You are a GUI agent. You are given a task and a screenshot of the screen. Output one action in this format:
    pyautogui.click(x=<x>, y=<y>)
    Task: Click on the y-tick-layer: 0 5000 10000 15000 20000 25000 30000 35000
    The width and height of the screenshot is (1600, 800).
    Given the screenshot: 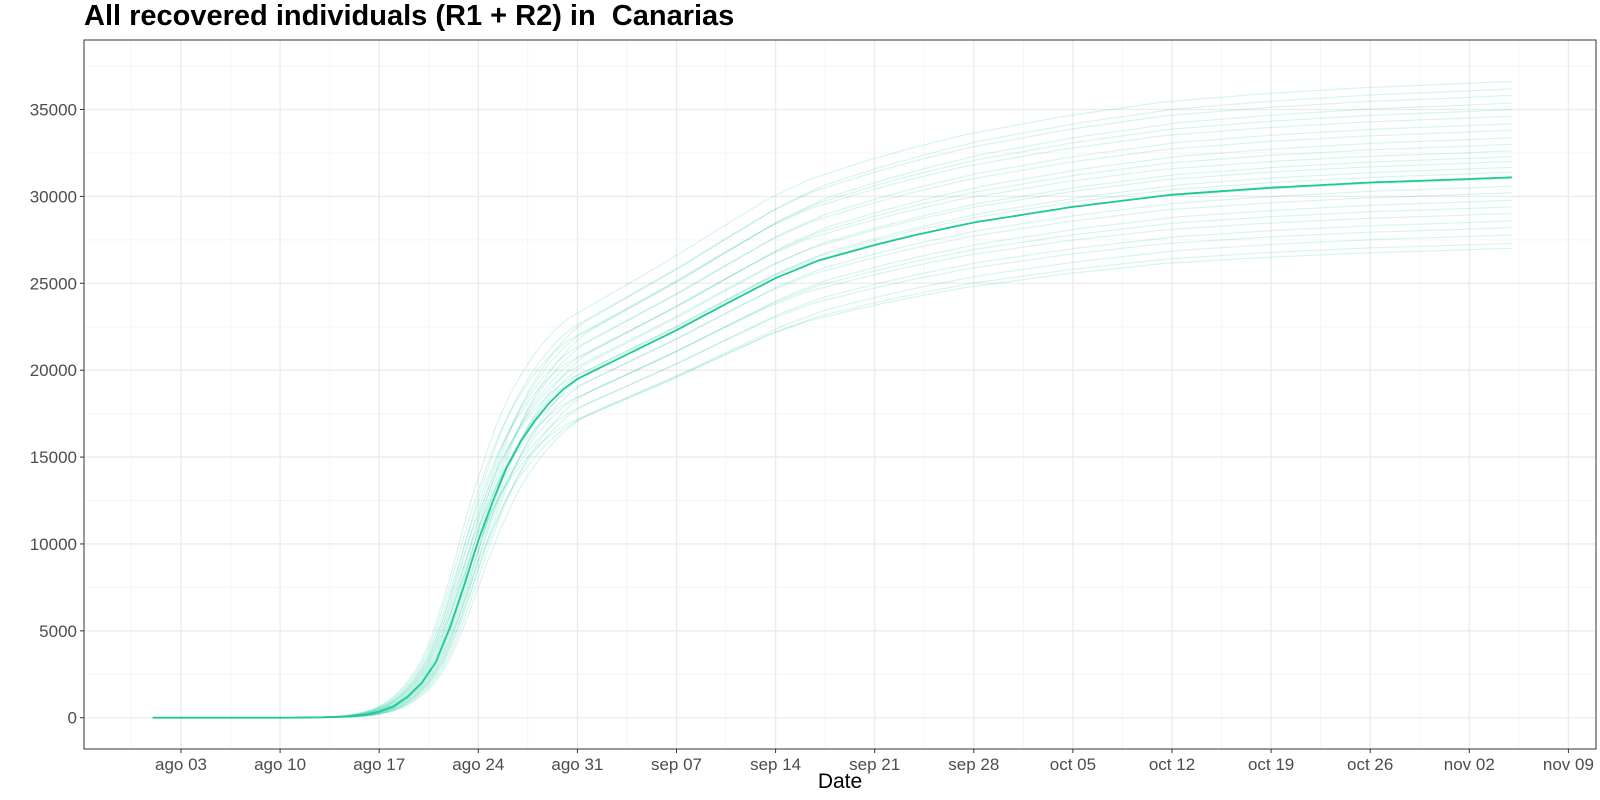 What is the action you would take?
    pyautogui.click(x=57, y=414)
    